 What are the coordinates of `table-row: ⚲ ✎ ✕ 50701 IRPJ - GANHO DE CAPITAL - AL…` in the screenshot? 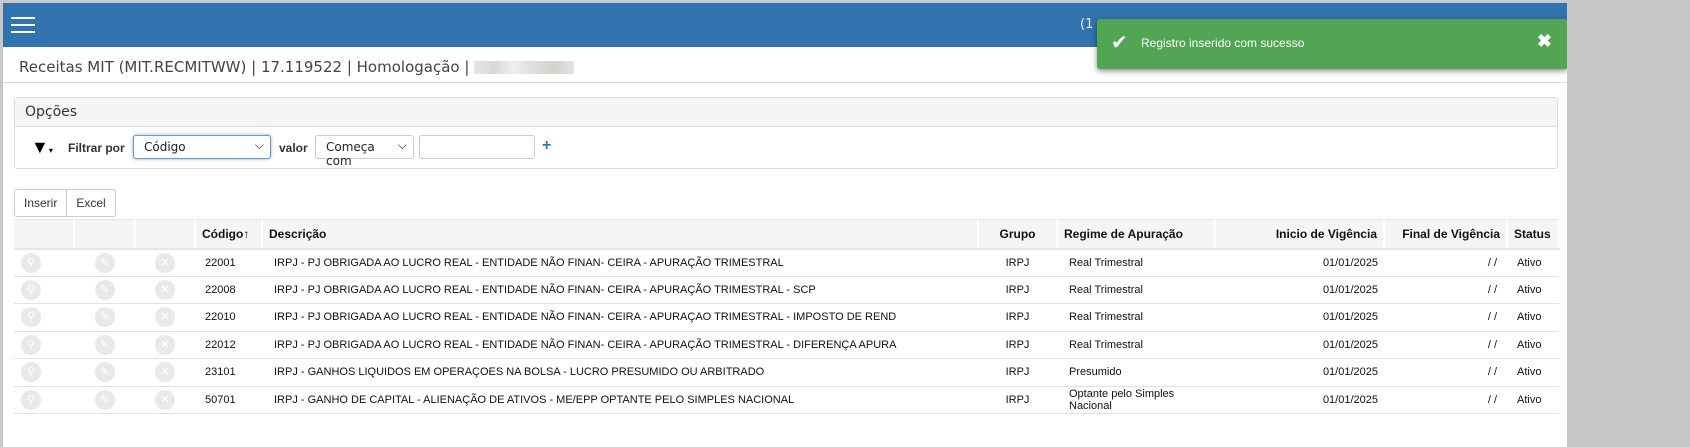 It's located at (786, 400).